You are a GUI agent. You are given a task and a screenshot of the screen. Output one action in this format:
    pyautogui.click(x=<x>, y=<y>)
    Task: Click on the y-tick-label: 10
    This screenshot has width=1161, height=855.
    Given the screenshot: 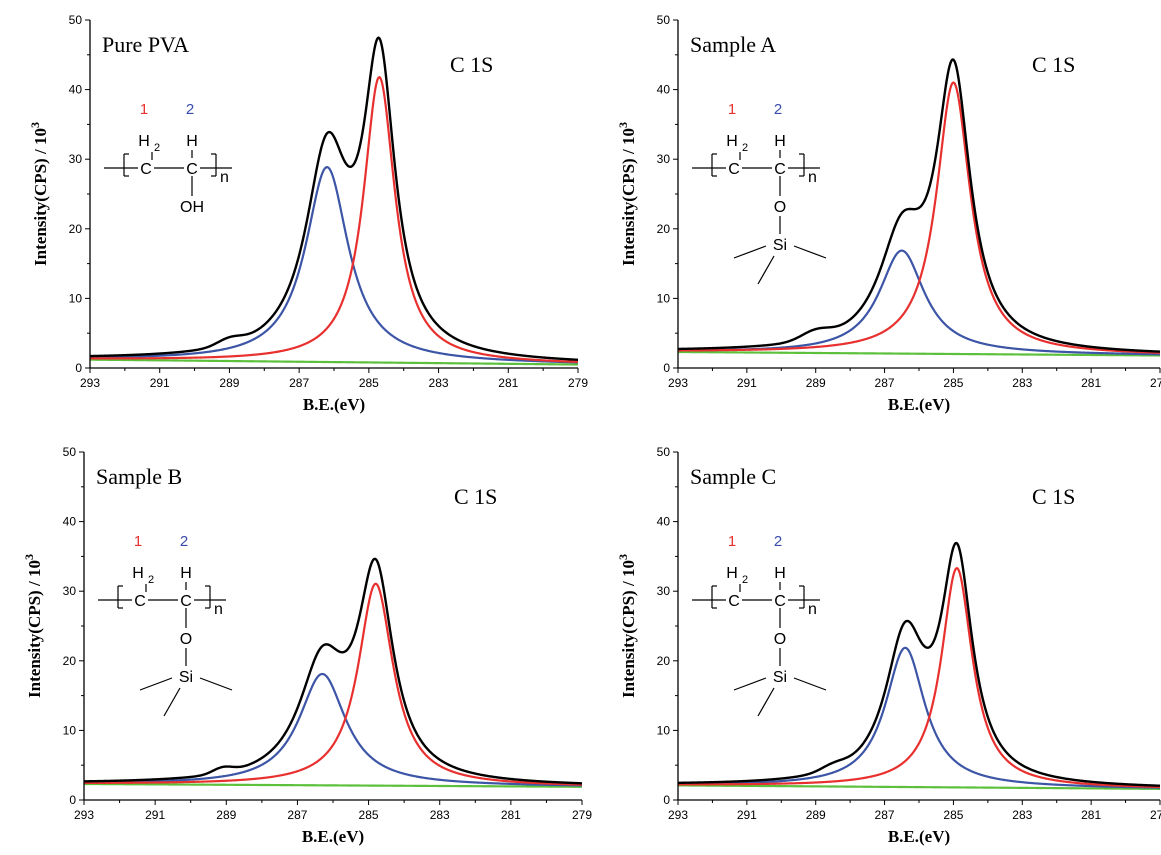 What is the action you would take?
    pyautogui.click(x=76, y=298)
    